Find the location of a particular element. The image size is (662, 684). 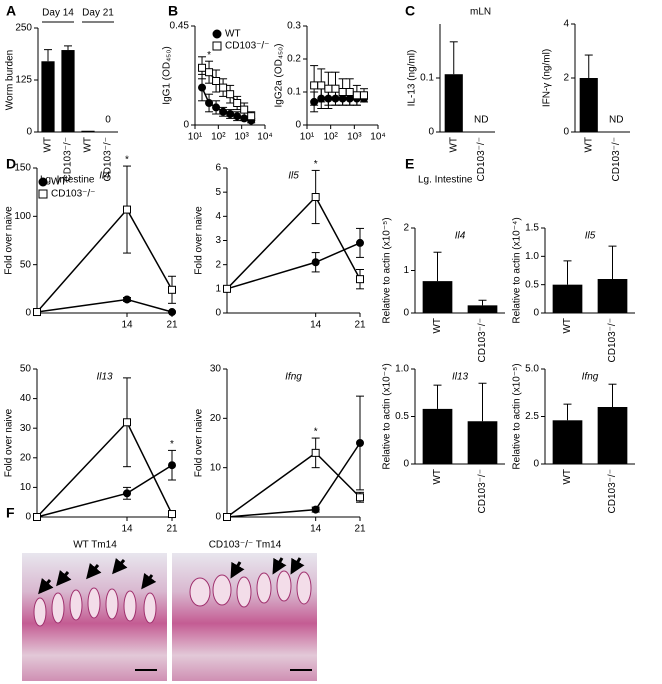

panel-label: E is located at coordinates (409, 164).